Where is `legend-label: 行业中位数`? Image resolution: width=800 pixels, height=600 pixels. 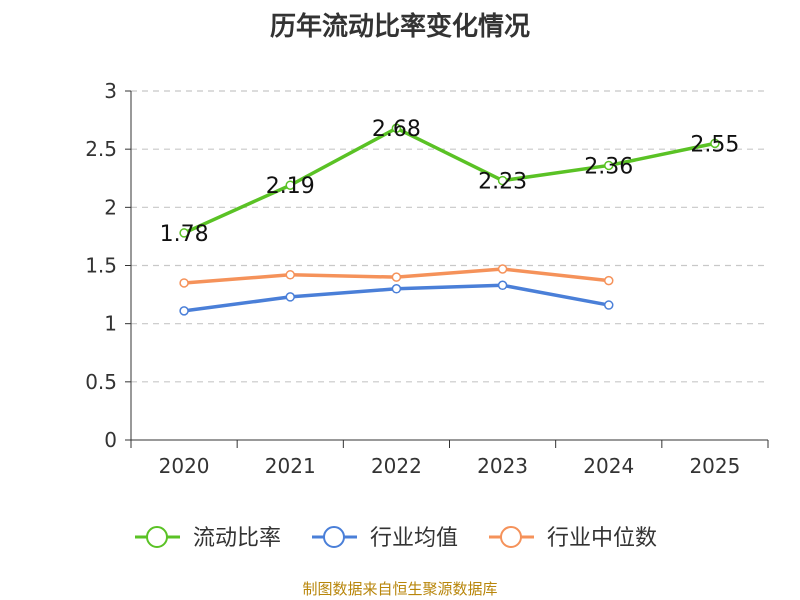
legend-label: 行业中位数 is located at coordinates (602, 538).